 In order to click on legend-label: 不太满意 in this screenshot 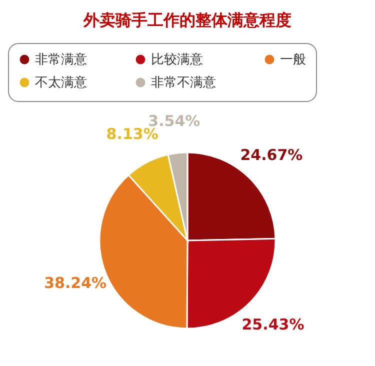, I will do `click(61, 83)`.